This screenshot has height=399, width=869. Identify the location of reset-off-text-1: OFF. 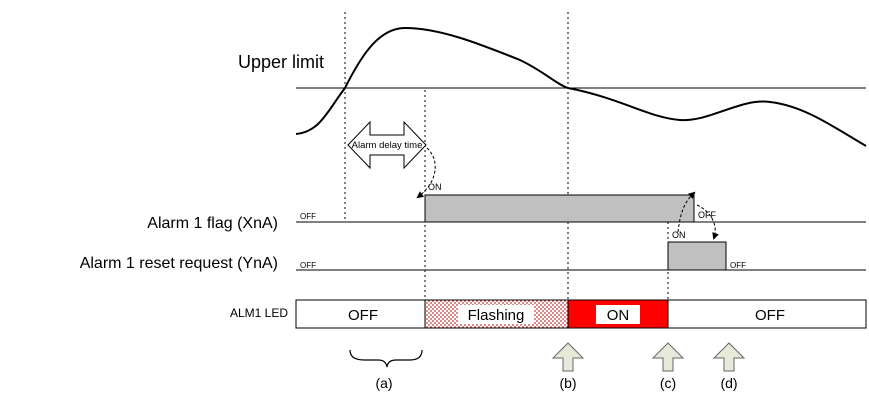
(308, 265).